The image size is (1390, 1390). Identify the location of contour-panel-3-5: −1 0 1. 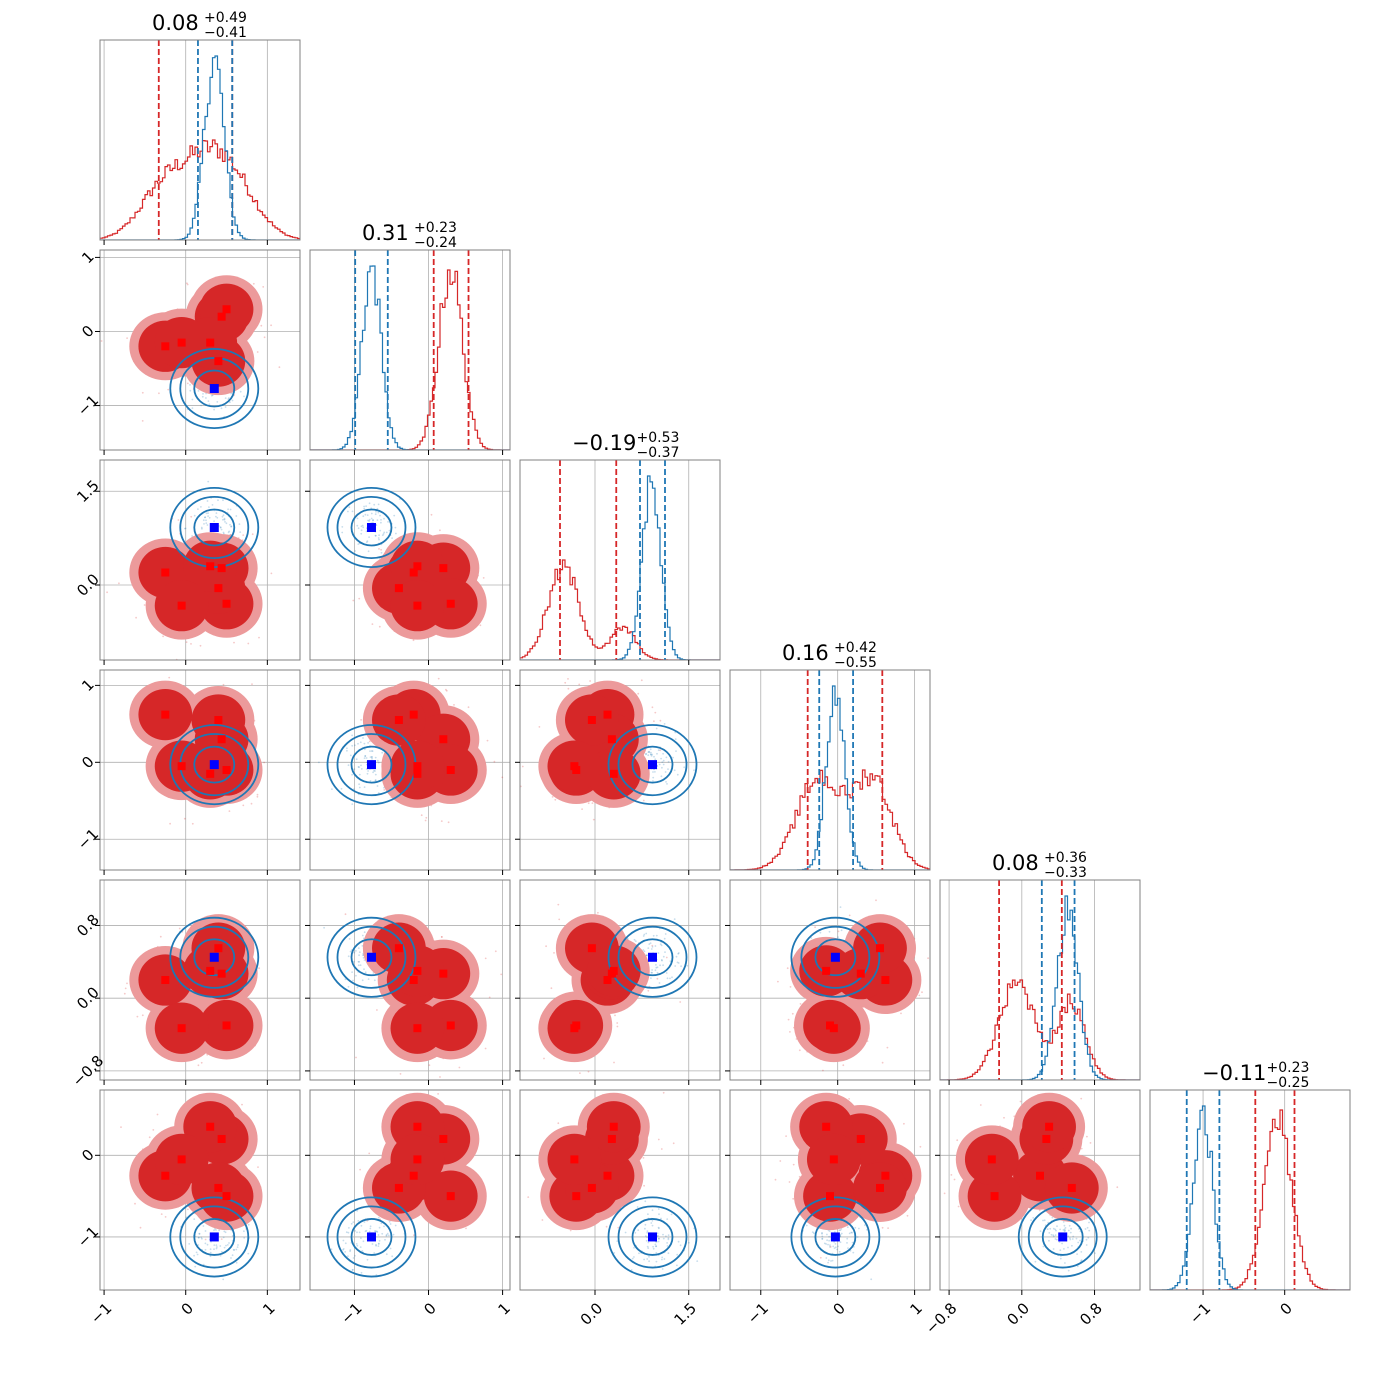
(828, 1208).